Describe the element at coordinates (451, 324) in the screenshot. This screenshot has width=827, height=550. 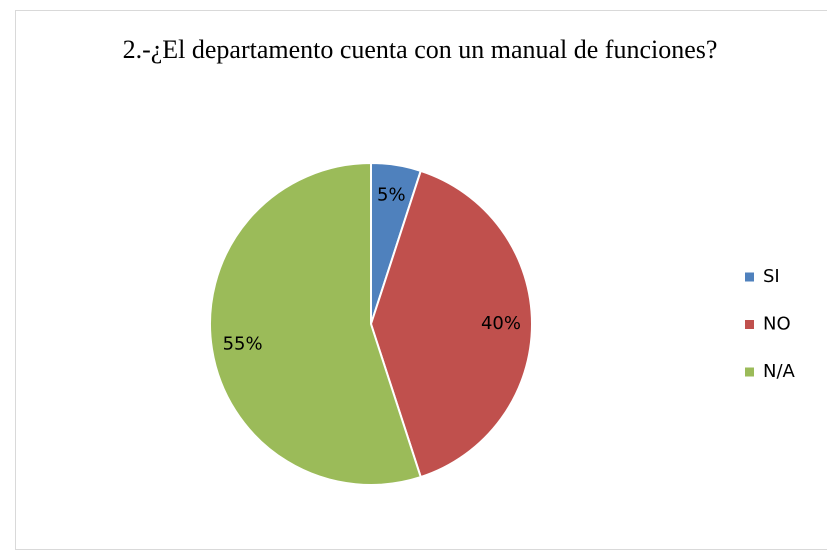
I see `pie-slice` at that location.